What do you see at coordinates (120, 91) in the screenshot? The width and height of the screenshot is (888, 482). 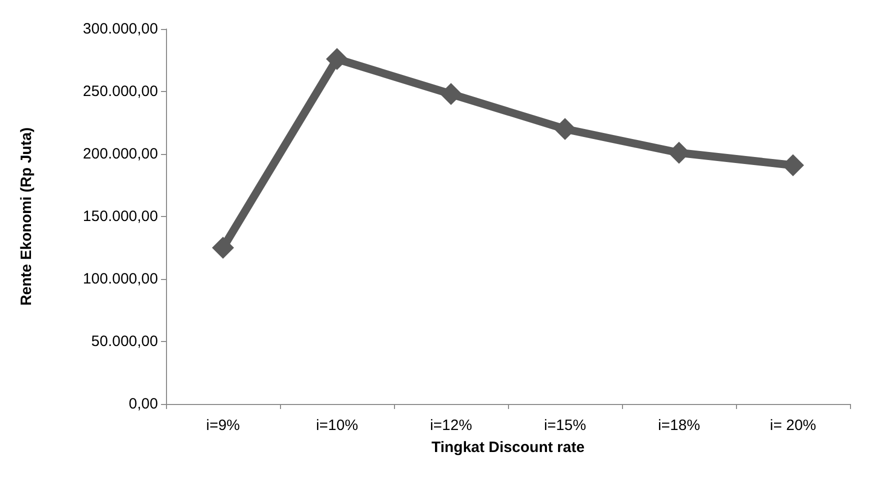 I see `y-tick-label: 250.000,00` at bounding box center [120, 91].